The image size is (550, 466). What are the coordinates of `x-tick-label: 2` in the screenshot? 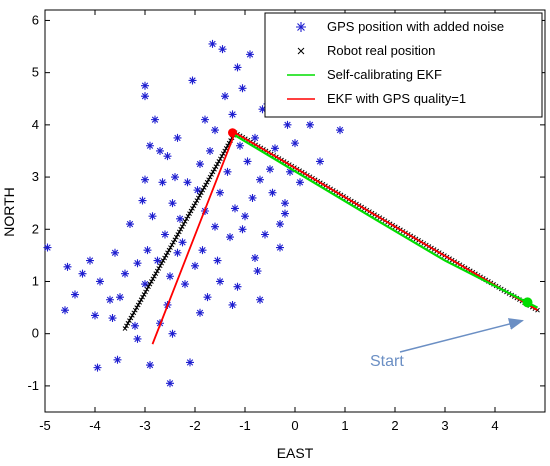 It's located at (394, 425).